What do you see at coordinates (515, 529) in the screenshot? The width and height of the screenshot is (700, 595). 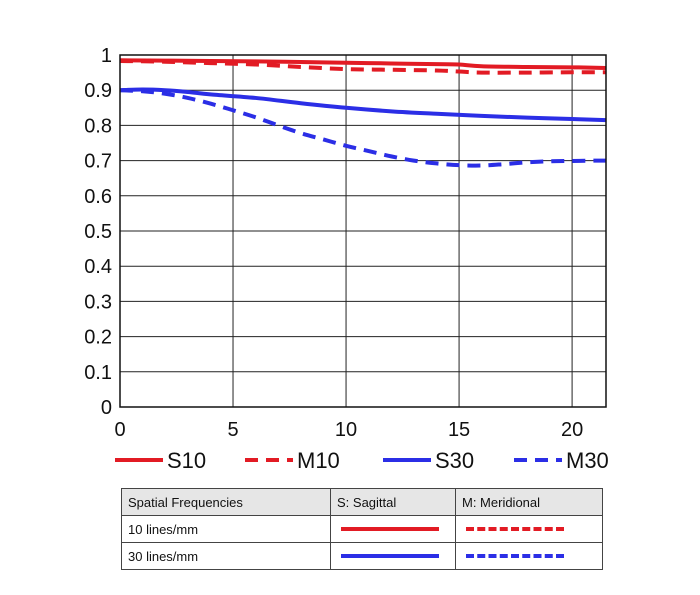 I see `meridional-10-swatch` at bounding box center [515, 529].